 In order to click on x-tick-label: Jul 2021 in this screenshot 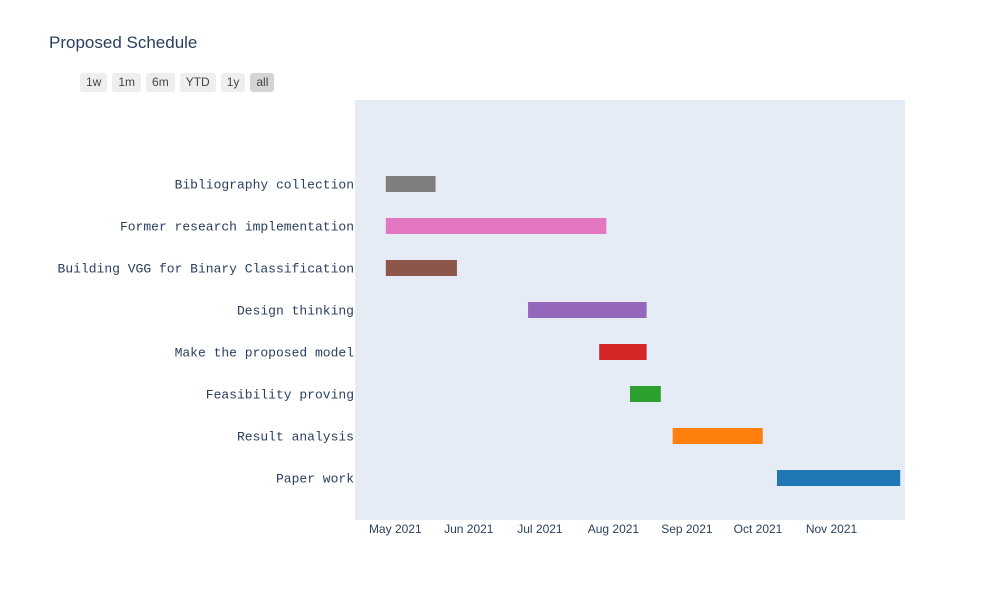, I will do `click(540, 529)`.